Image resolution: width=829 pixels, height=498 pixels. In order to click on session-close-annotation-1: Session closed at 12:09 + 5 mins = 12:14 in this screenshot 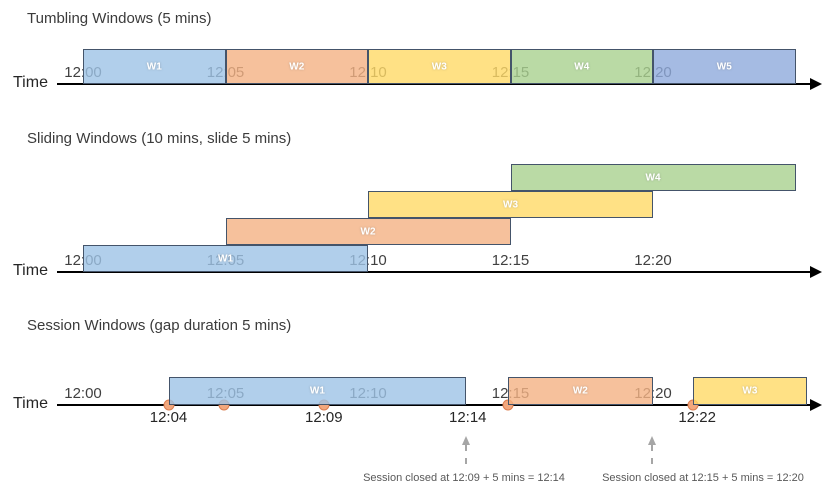, I will do `click(464, 478)`.